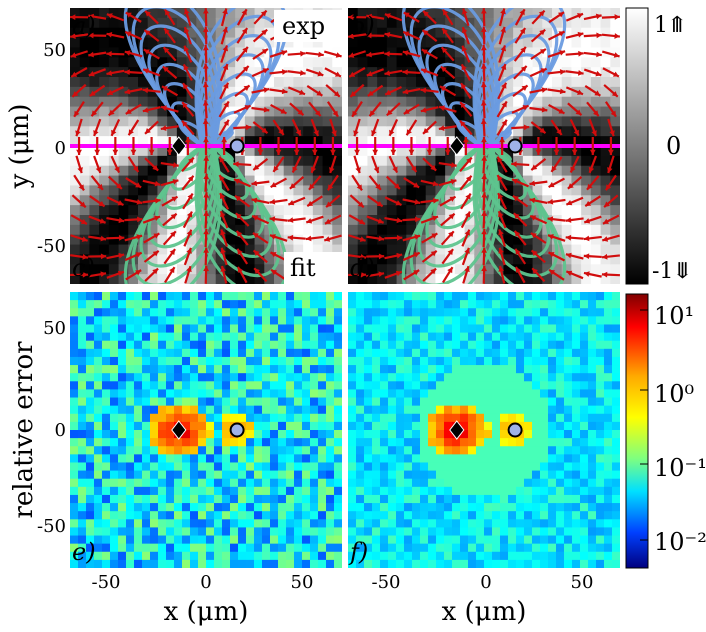  I want to click on gray-colorbar-mid: 0, so click(673, 146).